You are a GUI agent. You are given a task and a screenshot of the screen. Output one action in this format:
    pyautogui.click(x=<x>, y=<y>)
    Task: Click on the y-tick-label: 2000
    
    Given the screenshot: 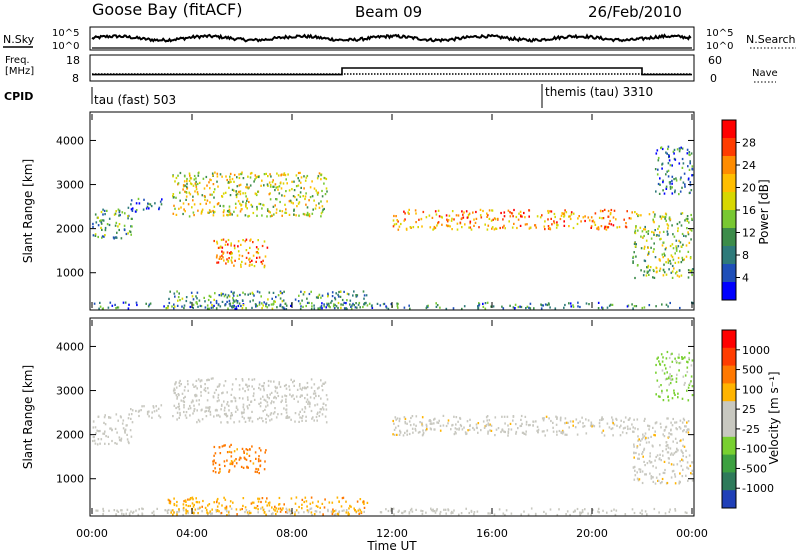 What is the action you would take?
    pyautogui.click(x=70, y=229)
    